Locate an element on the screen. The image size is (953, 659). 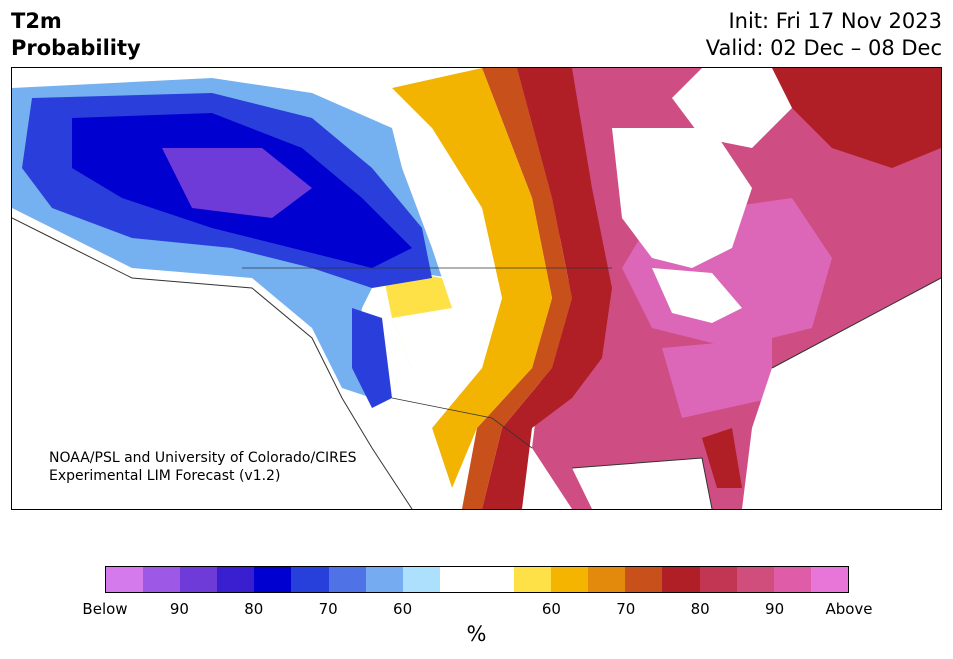
arctic-ocean is located at coordinates (732, 108).